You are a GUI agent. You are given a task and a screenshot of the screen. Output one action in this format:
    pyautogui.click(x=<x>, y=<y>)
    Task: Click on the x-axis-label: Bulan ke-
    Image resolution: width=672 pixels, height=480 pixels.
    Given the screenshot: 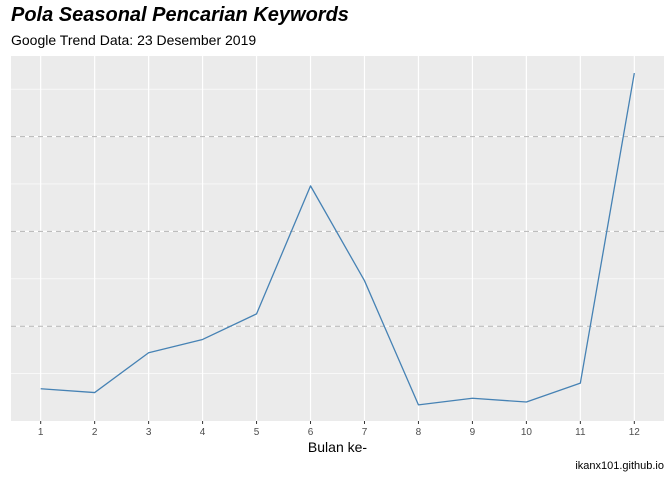 What is the action you would take?
    pyautogui.click(x=337, y=447)
    